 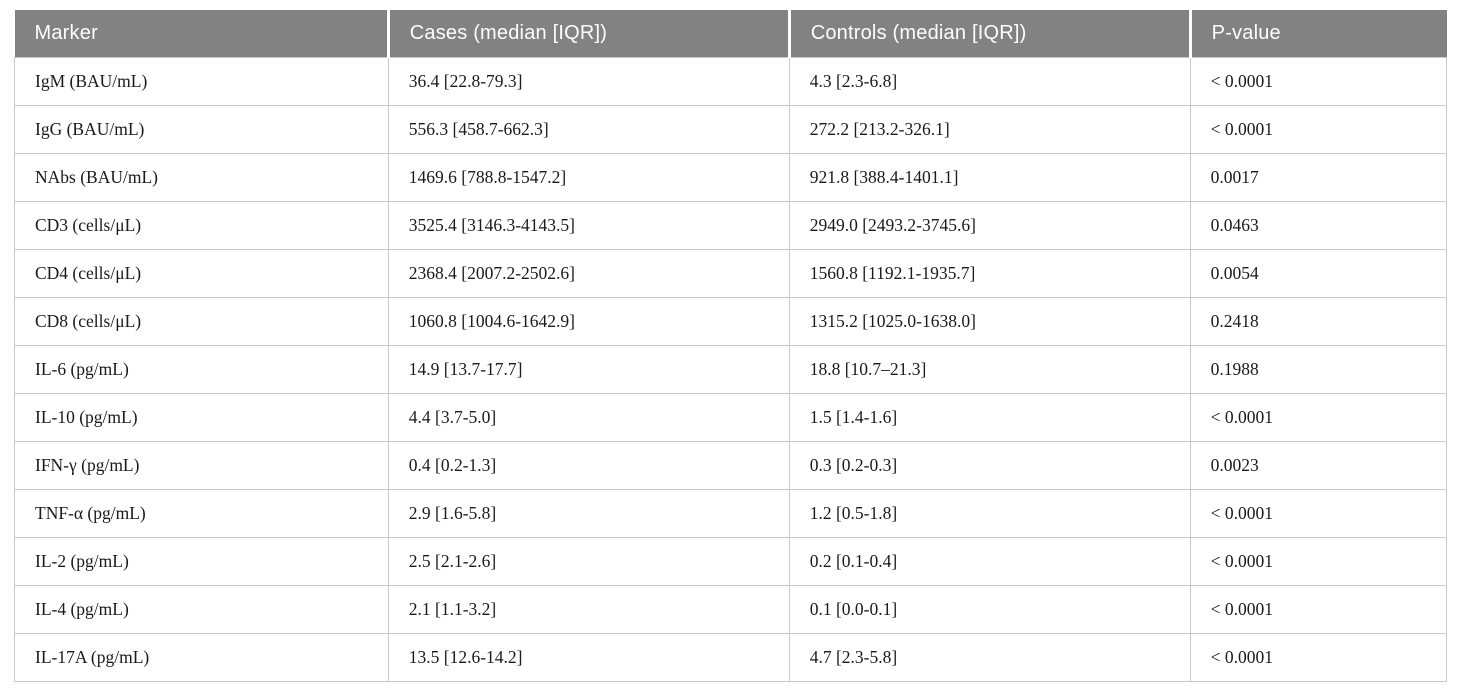 What do you see at coordinates (201, 273) in the screenshot?
I see `marker-cell: CD4 (cells/μL)` at bounding box center [201, 273].